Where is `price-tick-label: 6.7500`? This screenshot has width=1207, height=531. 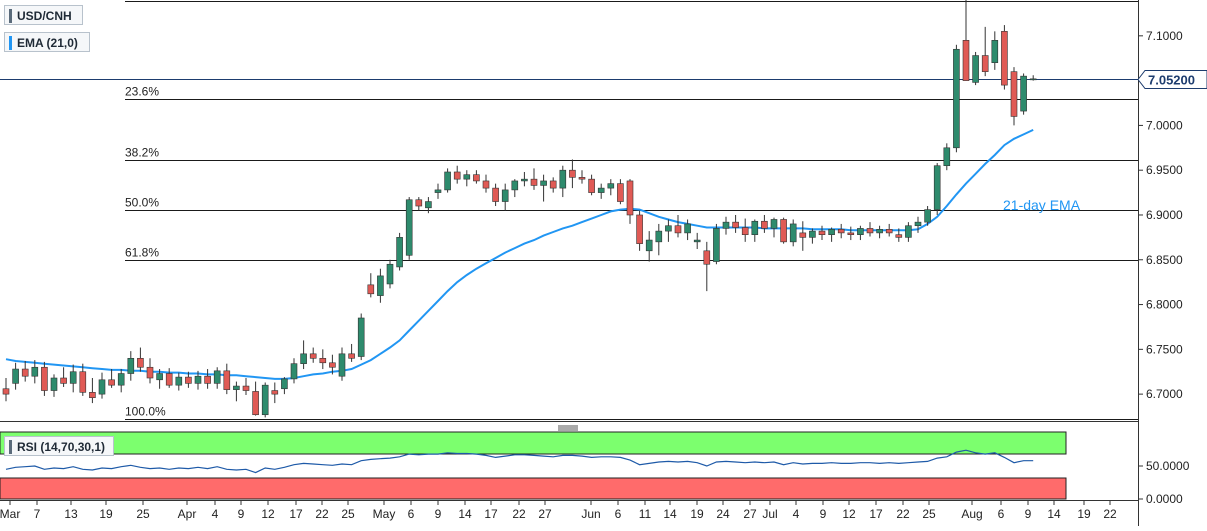 price-tick-label: 6.7500 is located at coordinates (1164, 349).